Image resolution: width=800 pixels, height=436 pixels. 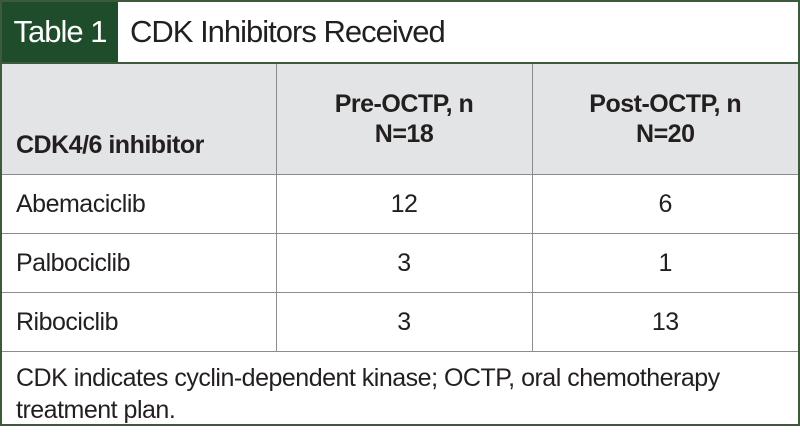 What do you see at coordinates (404, 134) in the screenshot?
I see `header-line: N=18` at bounding box center [404, 134].